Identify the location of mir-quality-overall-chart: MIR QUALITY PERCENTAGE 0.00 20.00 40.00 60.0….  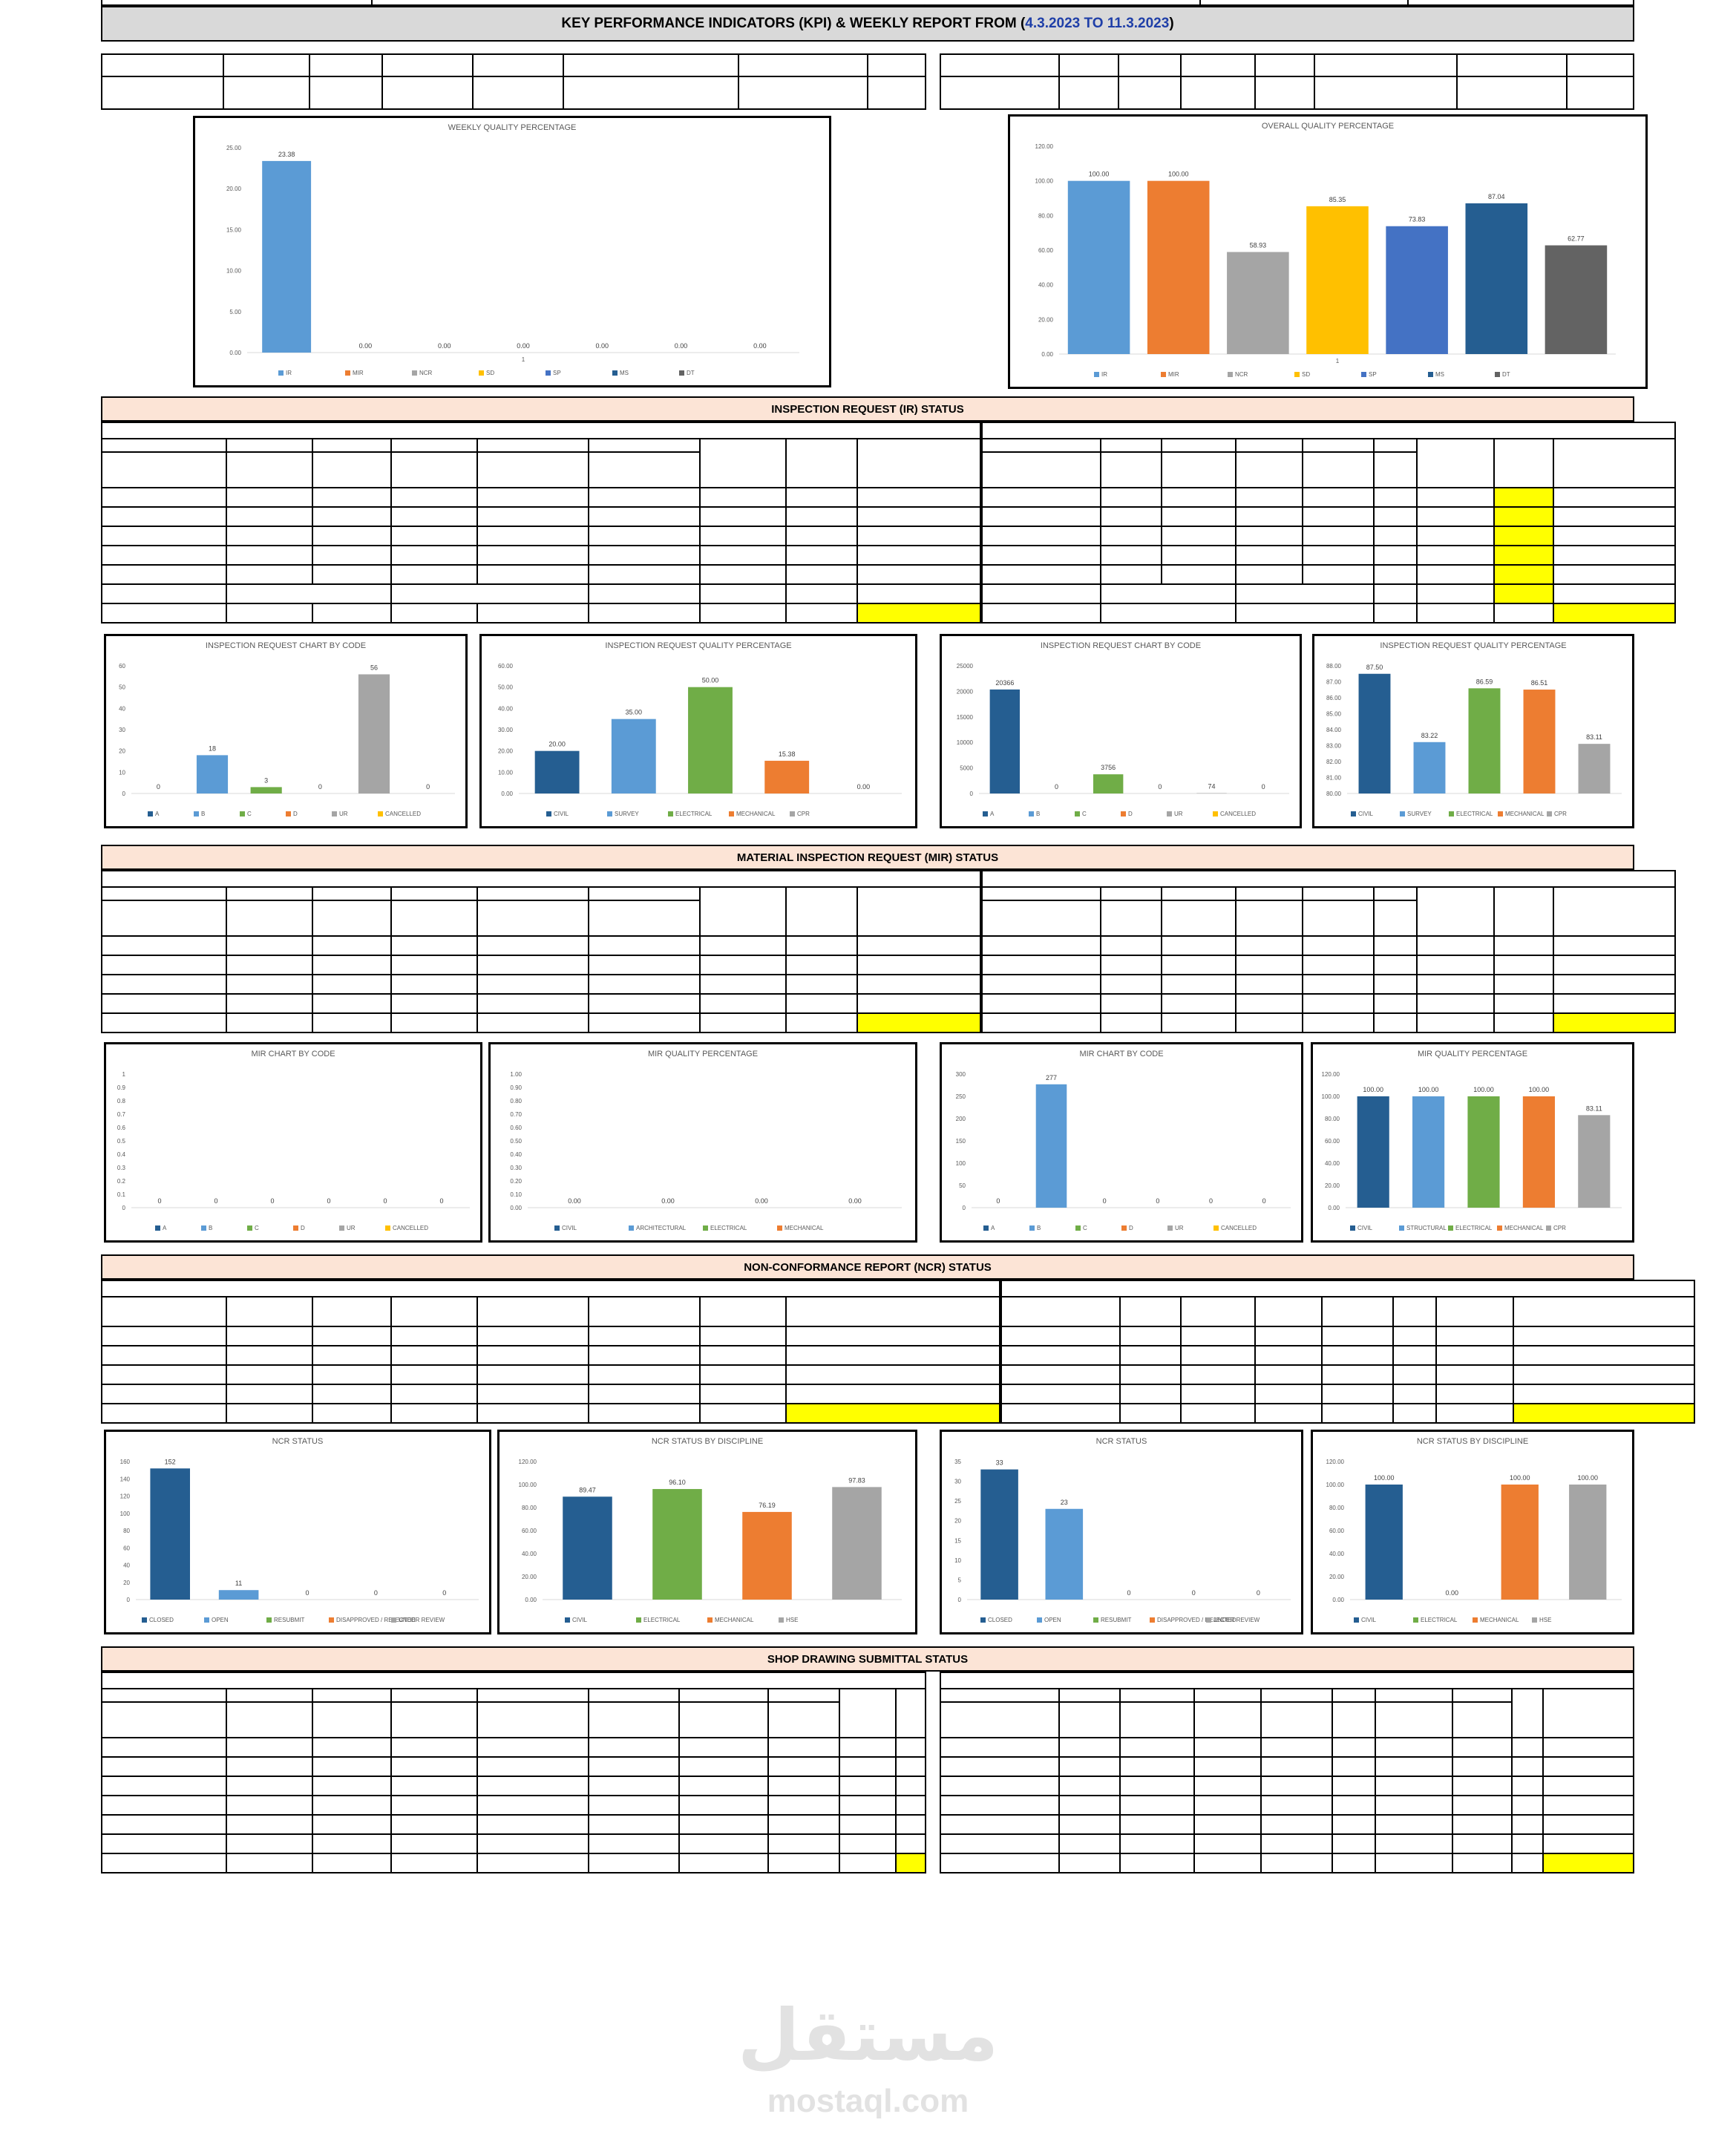
(1472, 1142).